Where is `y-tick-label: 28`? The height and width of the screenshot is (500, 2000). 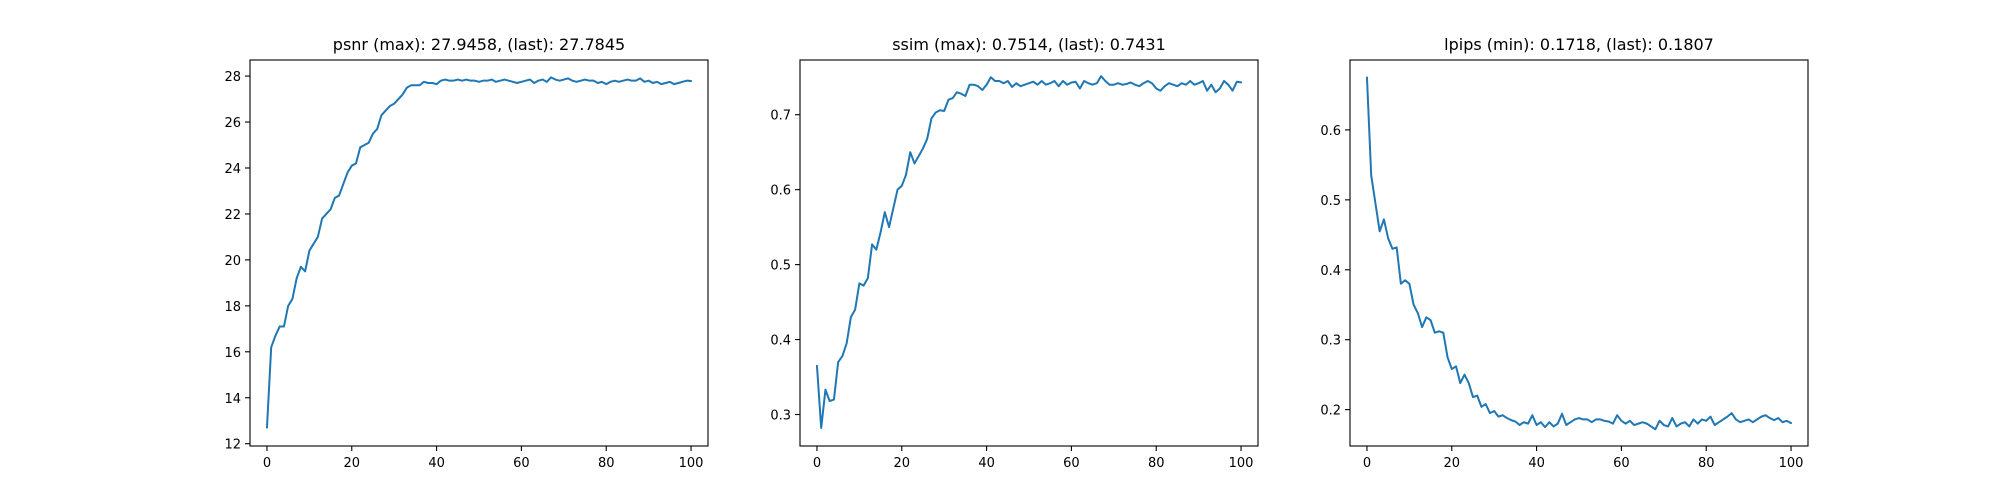 y-tick-label: 28 is located at coordinates (232, 77).